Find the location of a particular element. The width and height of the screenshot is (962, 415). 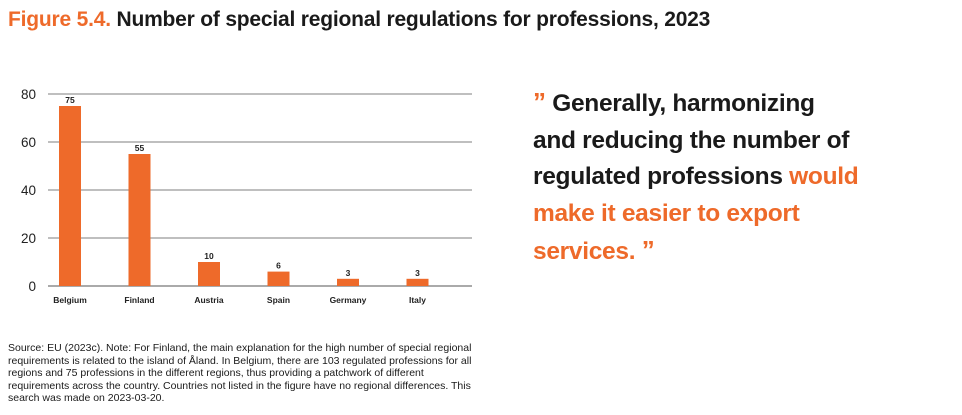

x-tick-label: Italy is located at coordinates (417, 300).